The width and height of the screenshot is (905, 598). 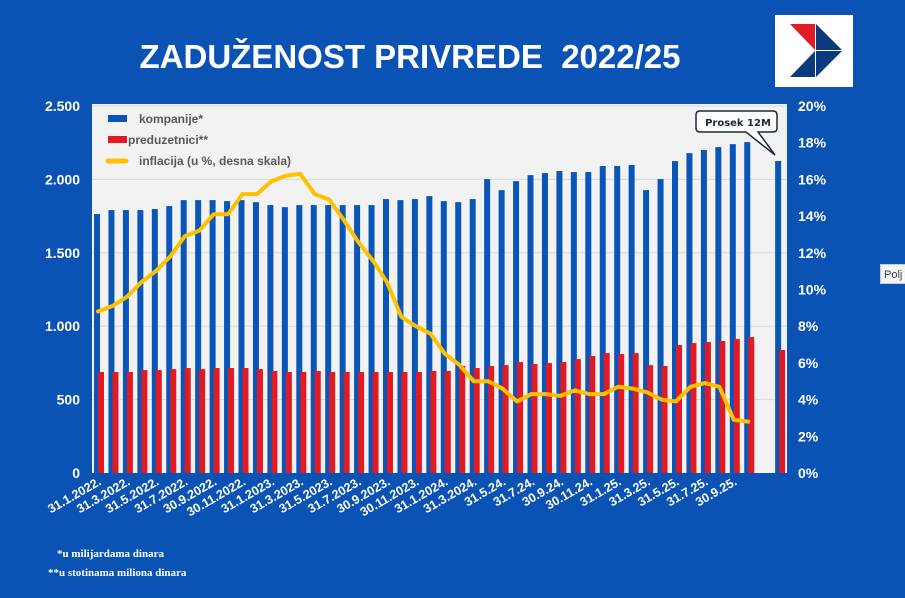 I want to click on footnote-preduzetnici: **u stotinama miliona dinara, so click(x=117, y=573).